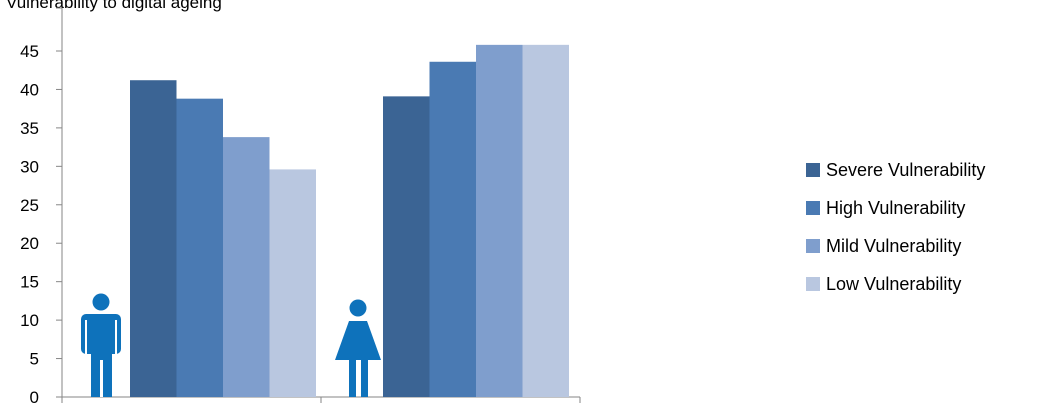 The image size is (1062, 410). What do you see at coordinates (906, 170) in the screenshot?
I see `legend-label-severe: Severe Vulnerability` at bounding box center [906, 170].